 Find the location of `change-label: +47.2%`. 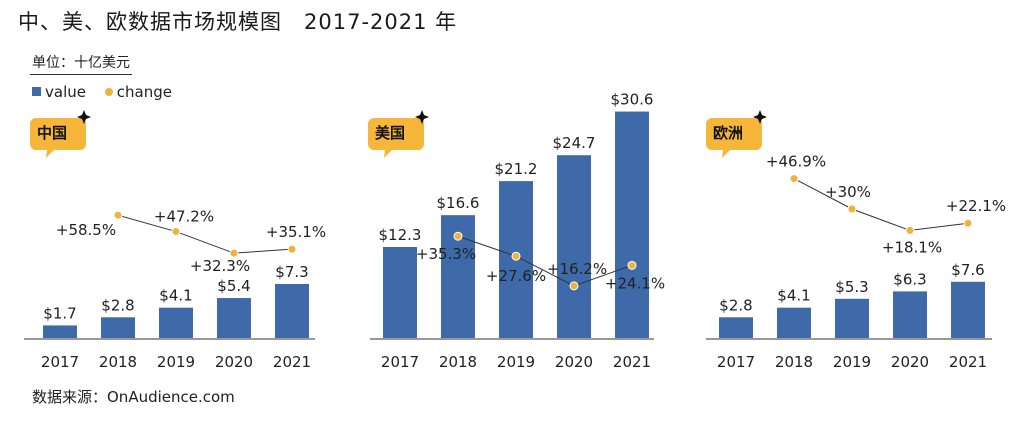

change-label: +47.2% is located at coordinates (184, 217).